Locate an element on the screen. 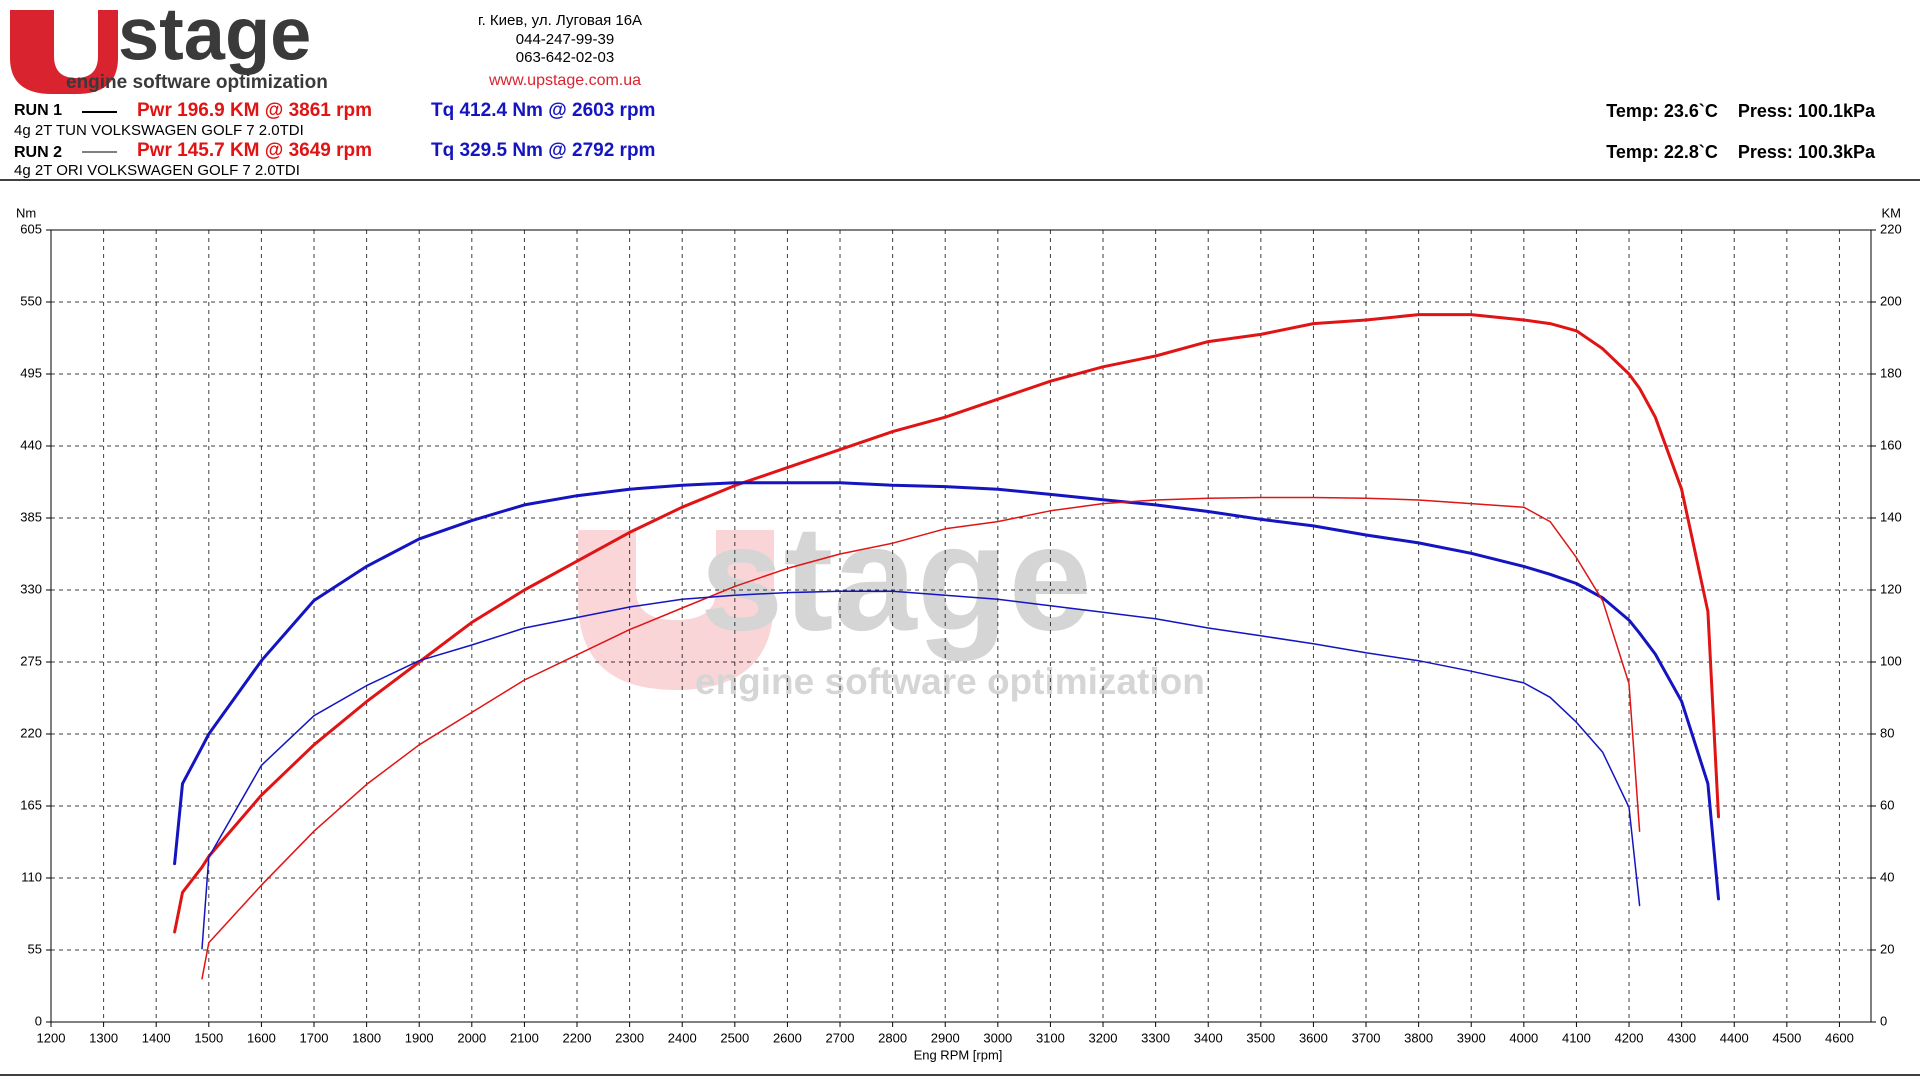 This screenshot has width=1920, height=1080. x-tick-label: 2800 is located at coordinates (892, 1037).